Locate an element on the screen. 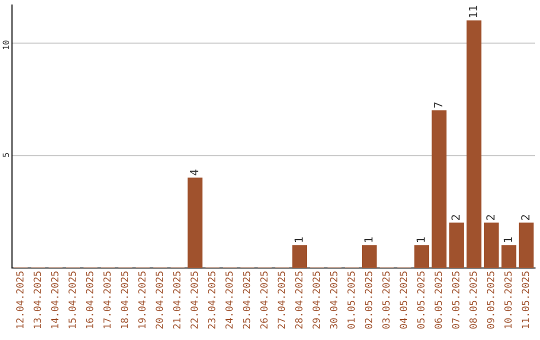  x-tick-label: 20.04.2025 is located at coordinates (160, 300).